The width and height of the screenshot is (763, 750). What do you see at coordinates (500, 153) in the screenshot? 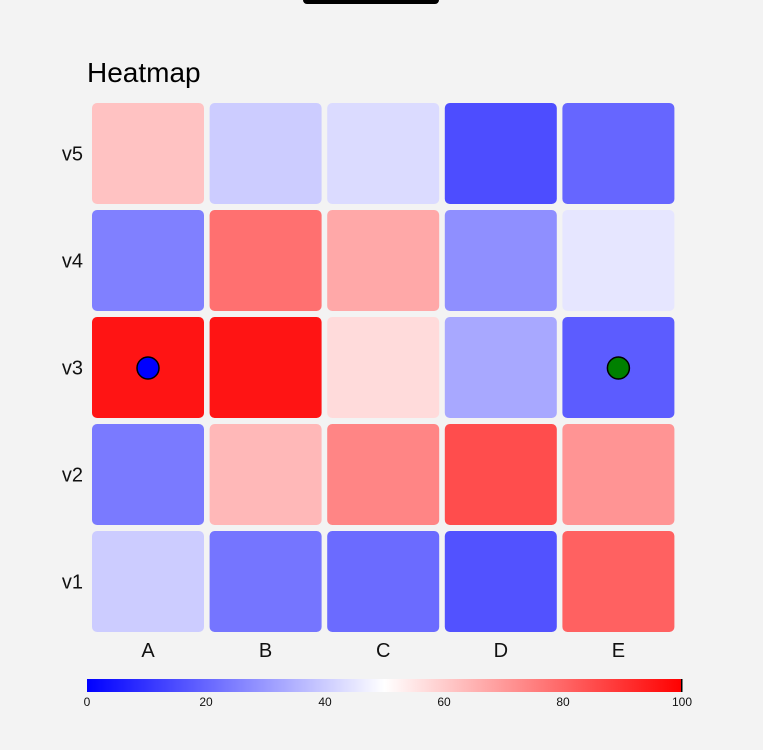
I see `heatmap-cell-v5-D` at bounding box center [500, 153].